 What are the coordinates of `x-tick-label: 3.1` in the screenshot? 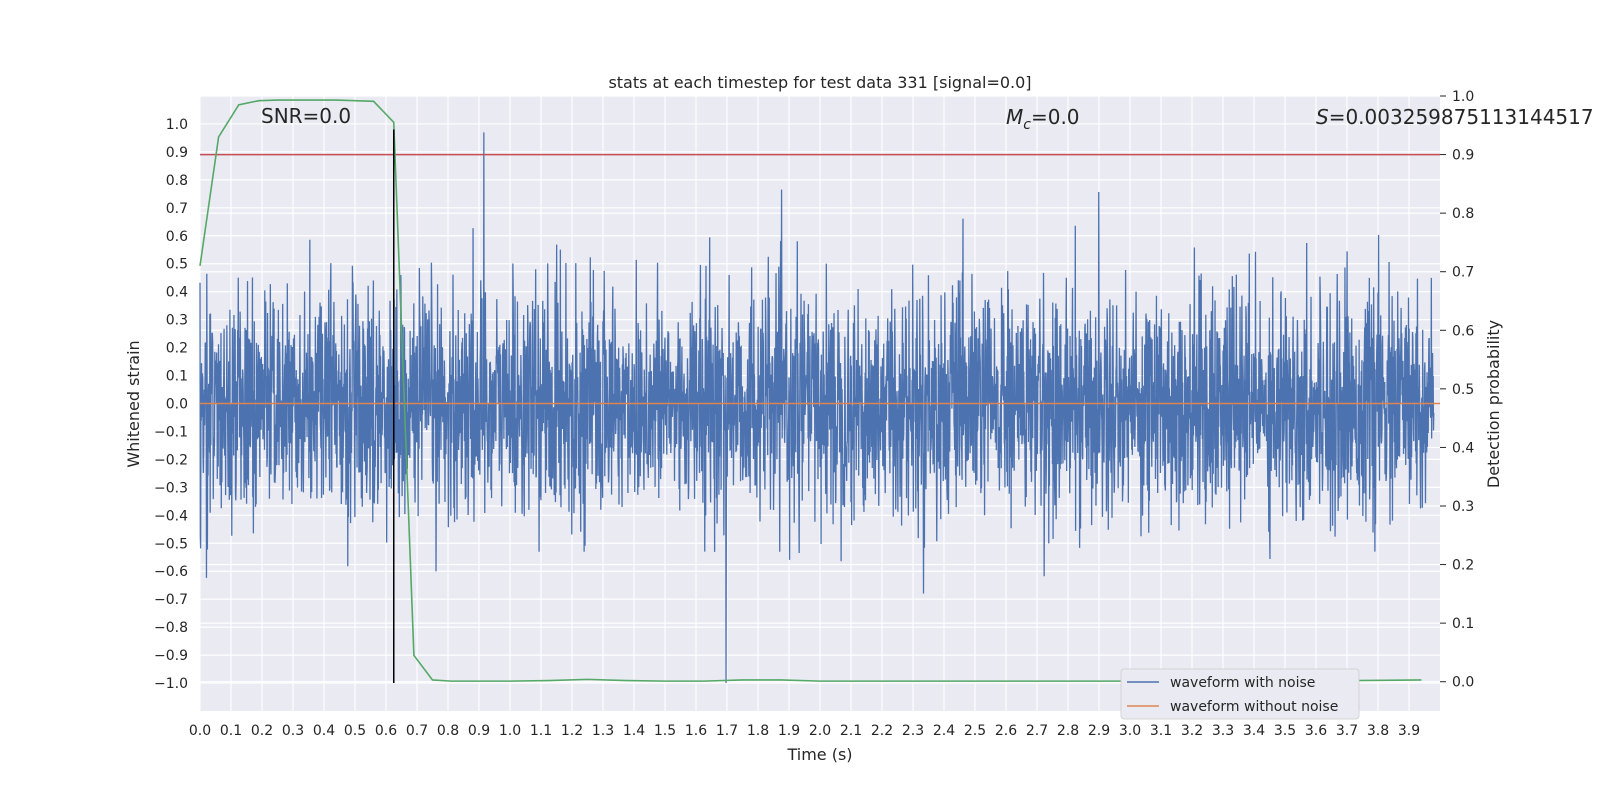 It's located at (1161, 731).